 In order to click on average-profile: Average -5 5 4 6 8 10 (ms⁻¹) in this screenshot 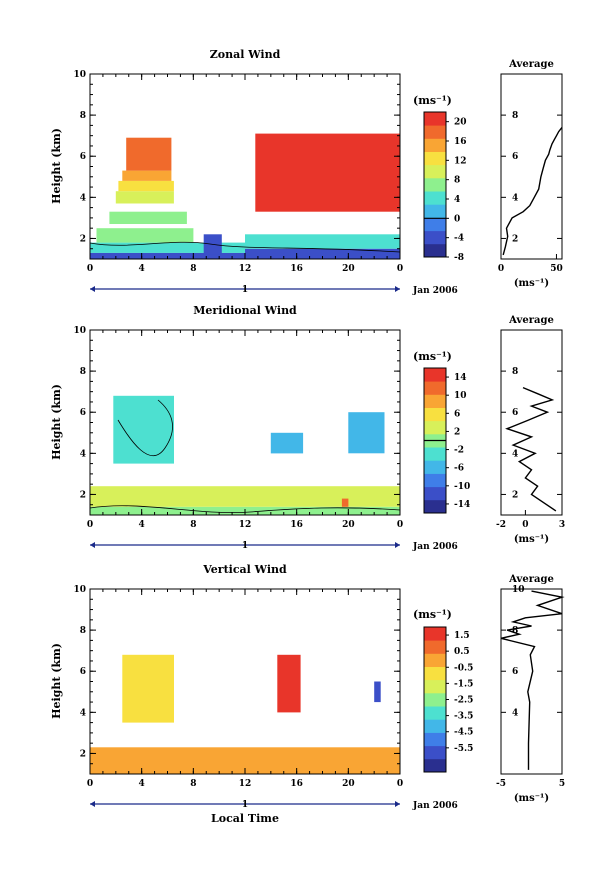, I will do `click(530, 689)`.